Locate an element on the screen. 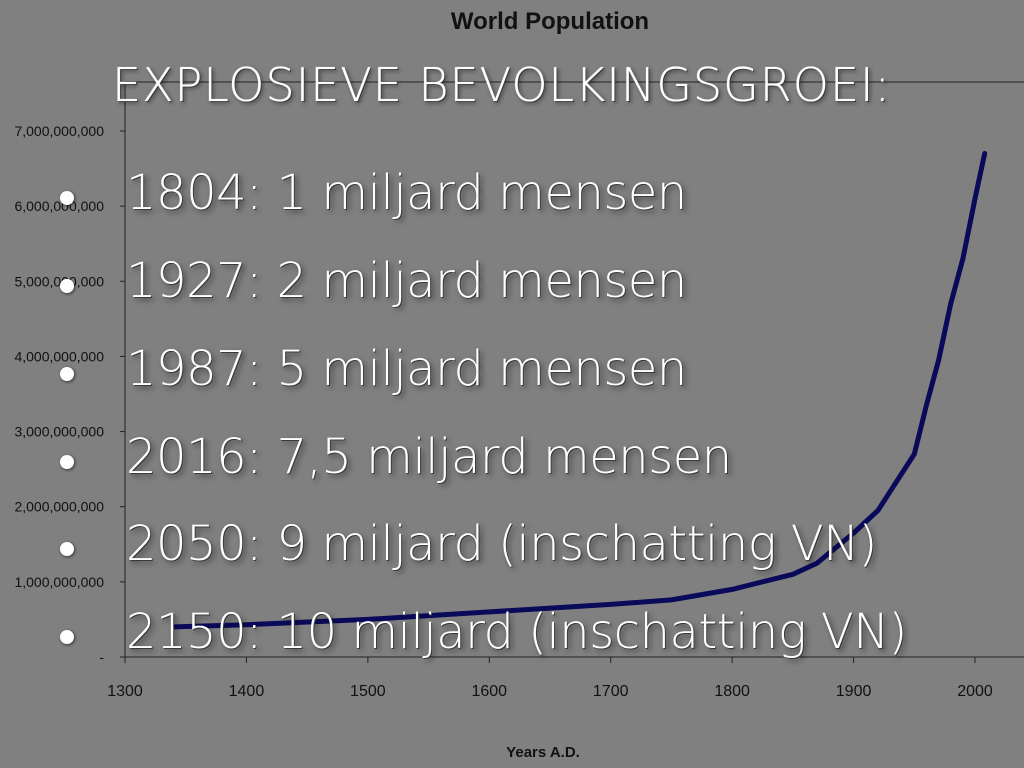 The height and width of the screenshot is (768, 1024). x-tick-label: 1900 is located at coordinates (854, 691).